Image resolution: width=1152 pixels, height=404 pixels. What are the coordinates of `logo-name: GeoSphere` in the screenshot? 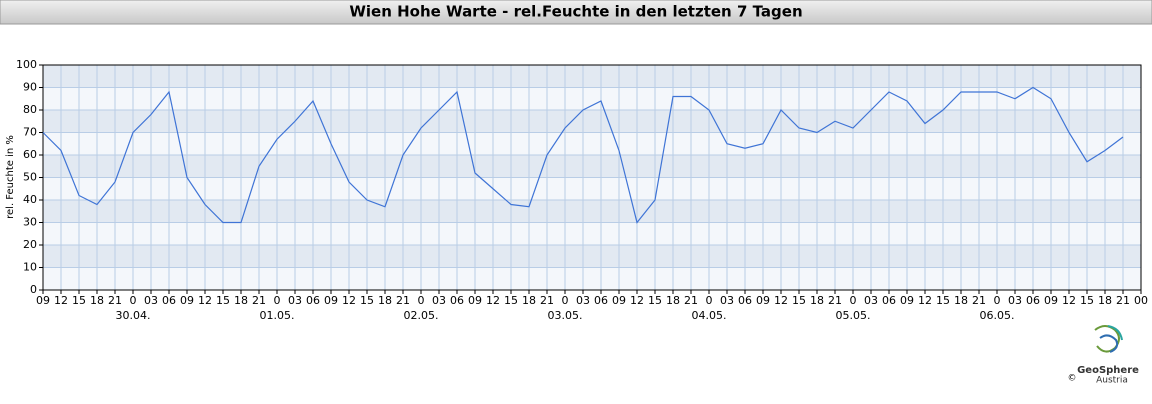 It's located at (1108, 370).